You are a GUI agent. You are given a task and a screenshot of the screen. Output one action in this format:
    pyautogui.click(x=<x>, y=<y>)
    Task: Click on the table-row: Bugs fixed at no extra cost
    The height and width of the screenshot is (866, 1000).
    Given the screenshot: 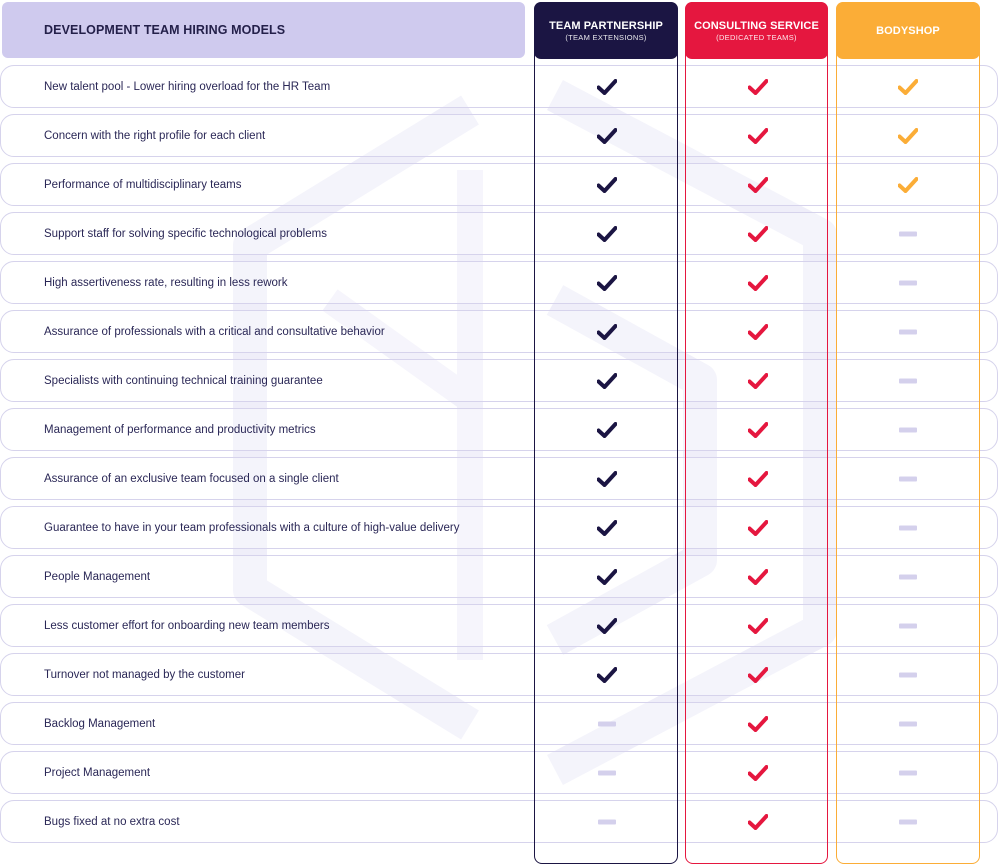 What is the action you would take?
    pyautogui.click(x=499, y=821)
    